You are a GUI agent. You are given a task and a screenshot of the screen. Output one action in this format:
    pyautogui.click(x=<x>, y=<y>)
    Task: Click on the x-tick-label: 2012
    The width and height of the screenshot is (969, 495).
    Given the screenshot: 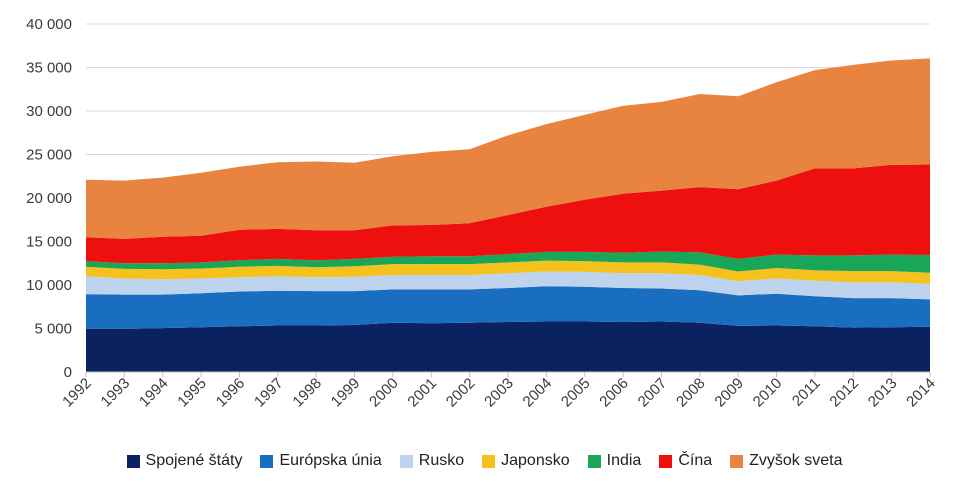 What is the action you would take?
    pyautogui.click(x=844, y=393)
    